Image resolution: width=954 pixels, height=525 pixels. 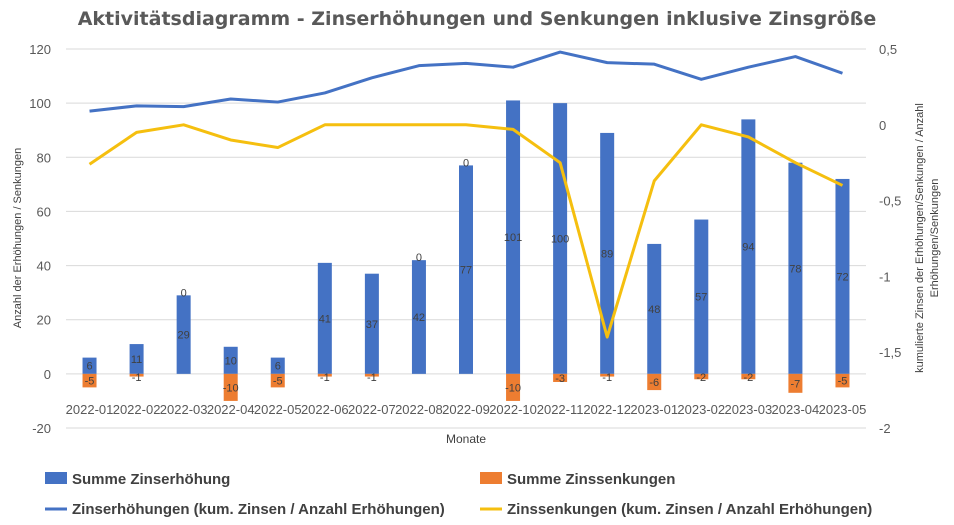 What do you see at coordinates (47, 374) in the screenshot?
I see `y-tick-label: 0` at bounding box center [47, 374].